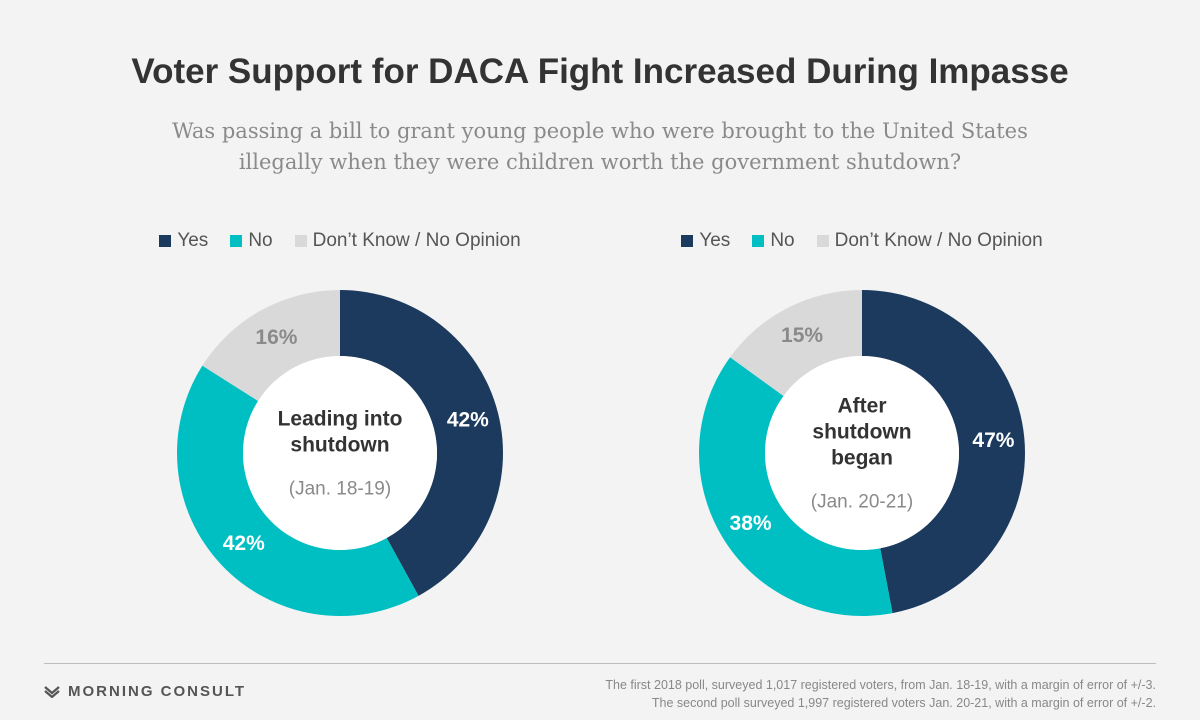 The height and width of the screenshot is (720, 1200). I want to click on morning-consult-logo-icon, so click(52, 691).